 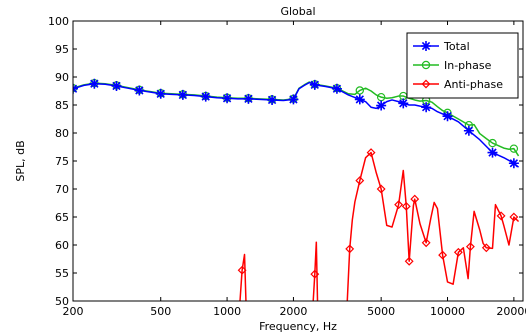 I want to click on y-tick-label: 70, so click(x=62, y=189).